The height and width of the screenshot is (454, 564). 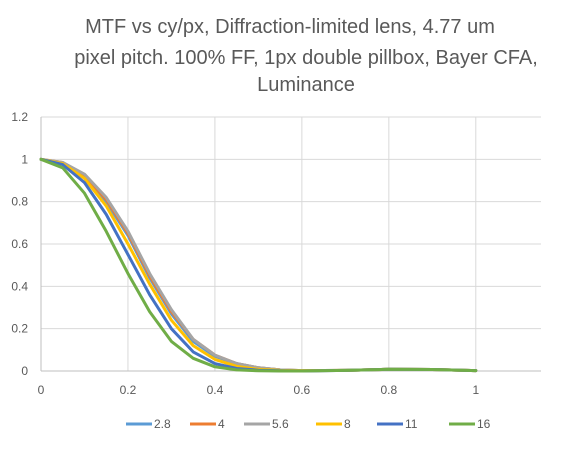 What do you see at coordinates (19, 117) in the screenshot?
I see `y-tick-label: 1.2` at bounding box center [19, 117].